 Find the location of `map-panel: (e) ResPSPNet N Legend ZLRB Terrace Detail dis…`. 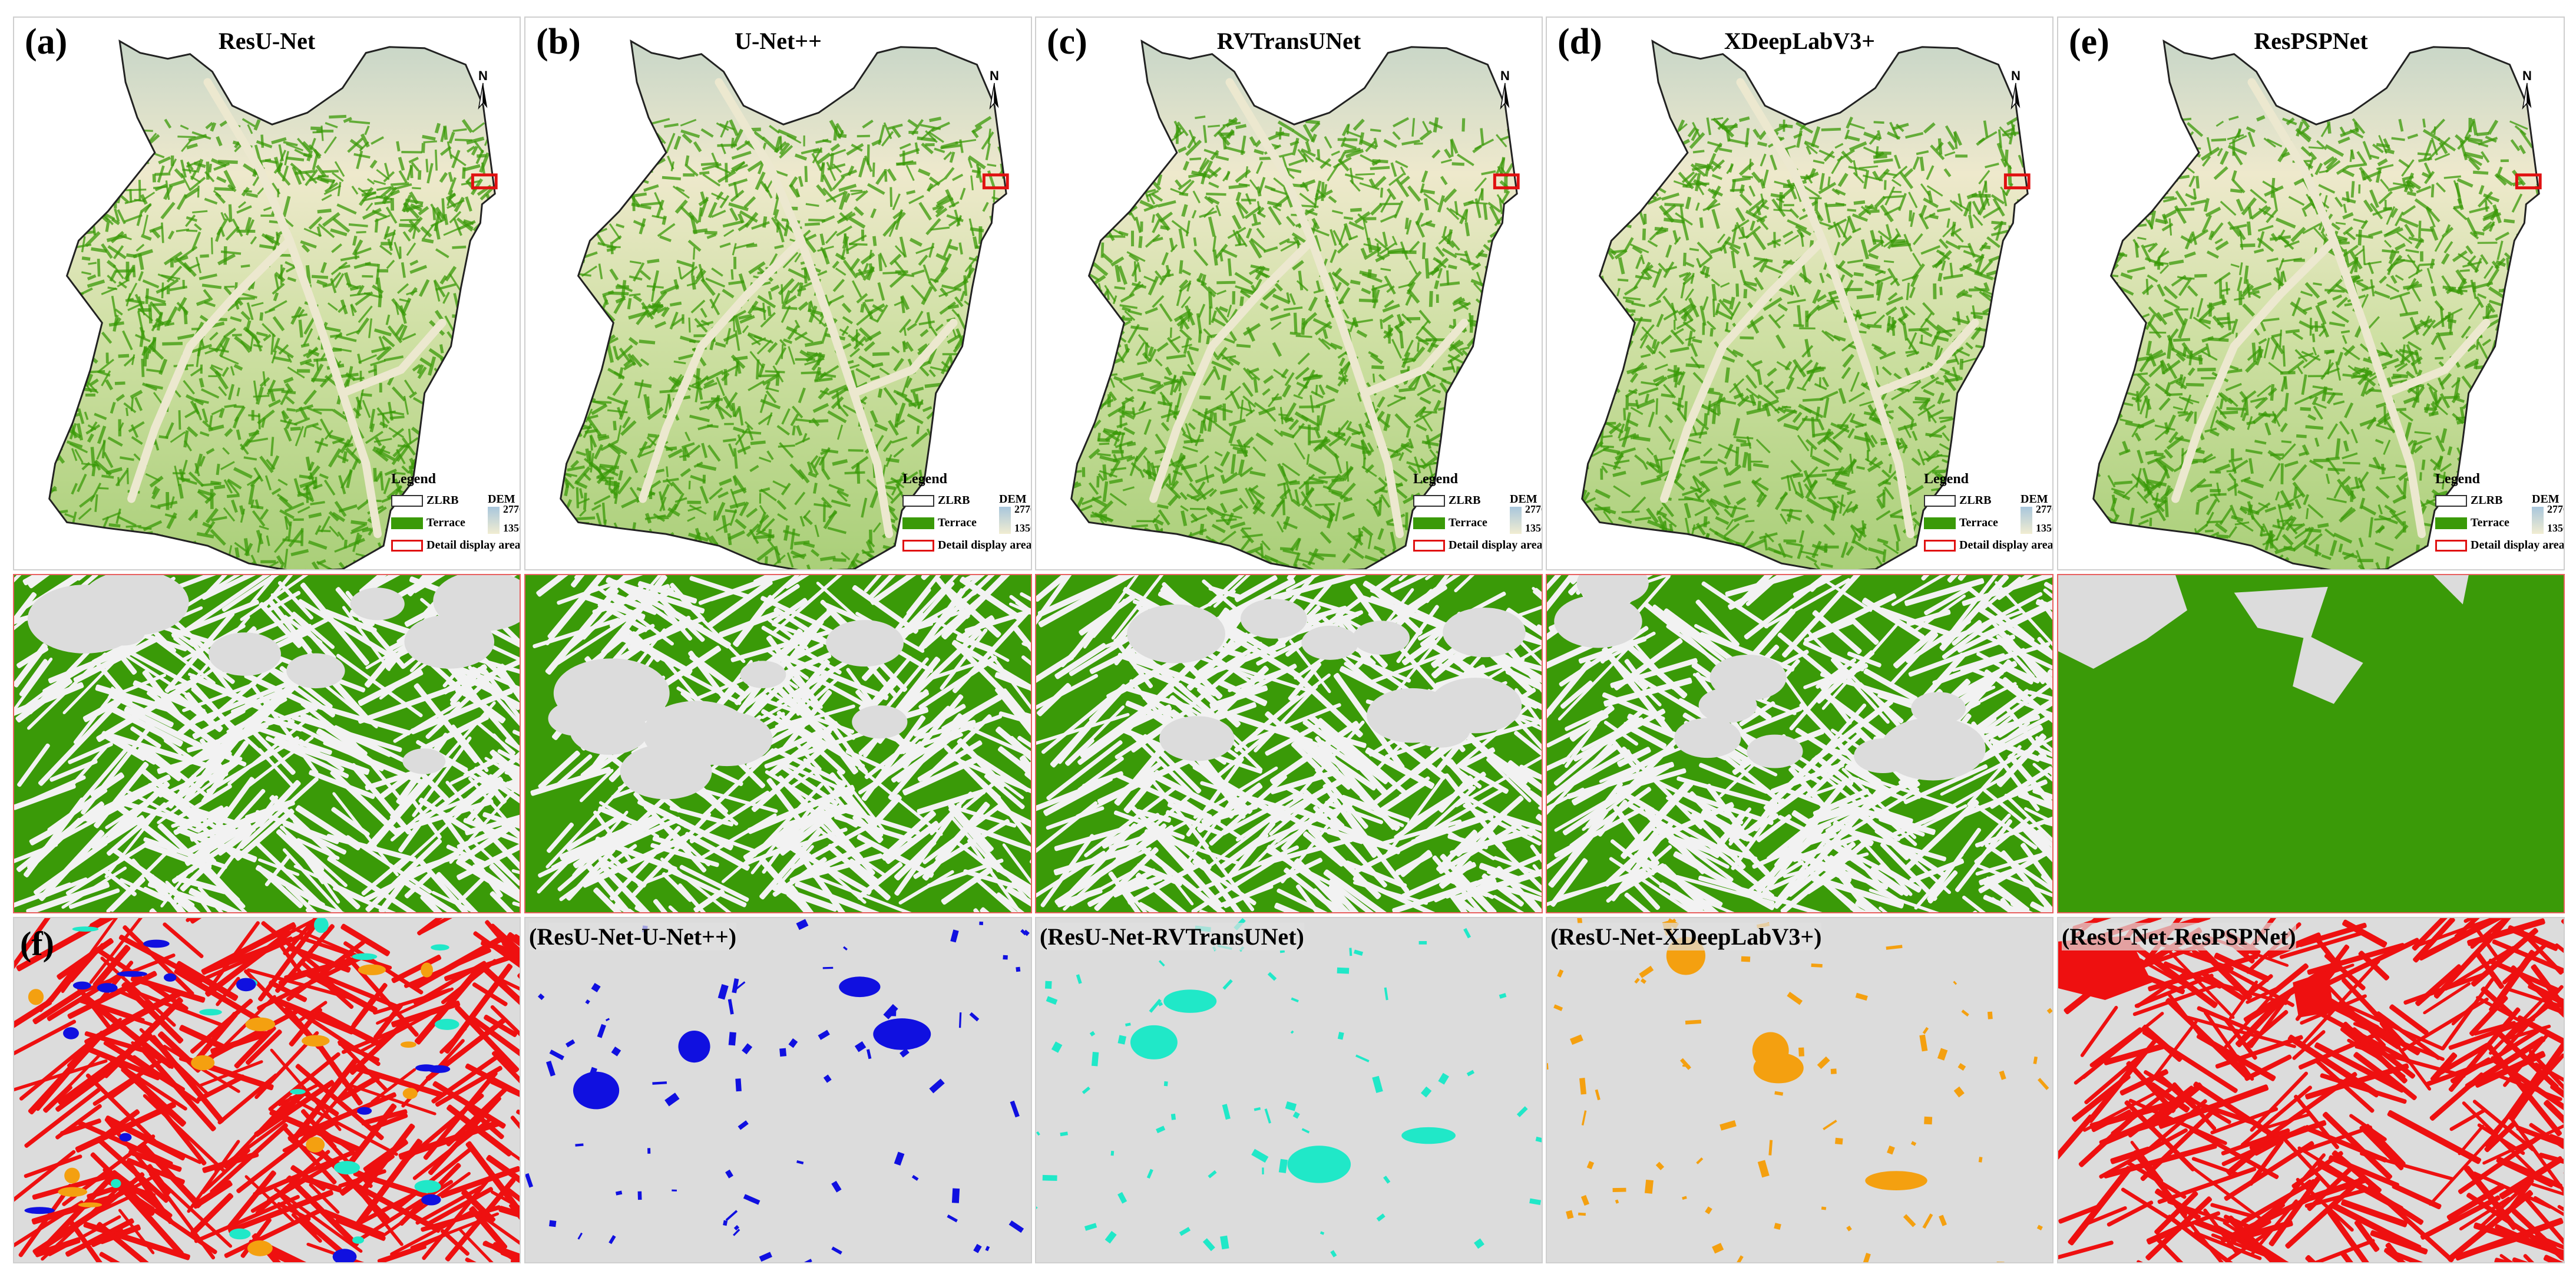

map-panel: (e) ResPSPNet N Legend ZLRB Terrace Detail dis… is located at coordinates (2311, 293).